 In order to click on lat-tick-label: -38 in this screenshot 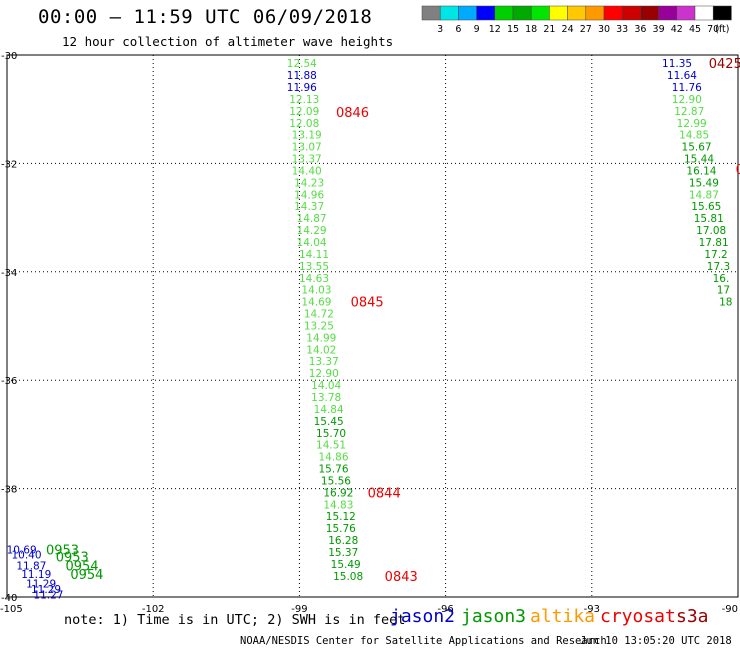, I will do `click(9, 490)`.